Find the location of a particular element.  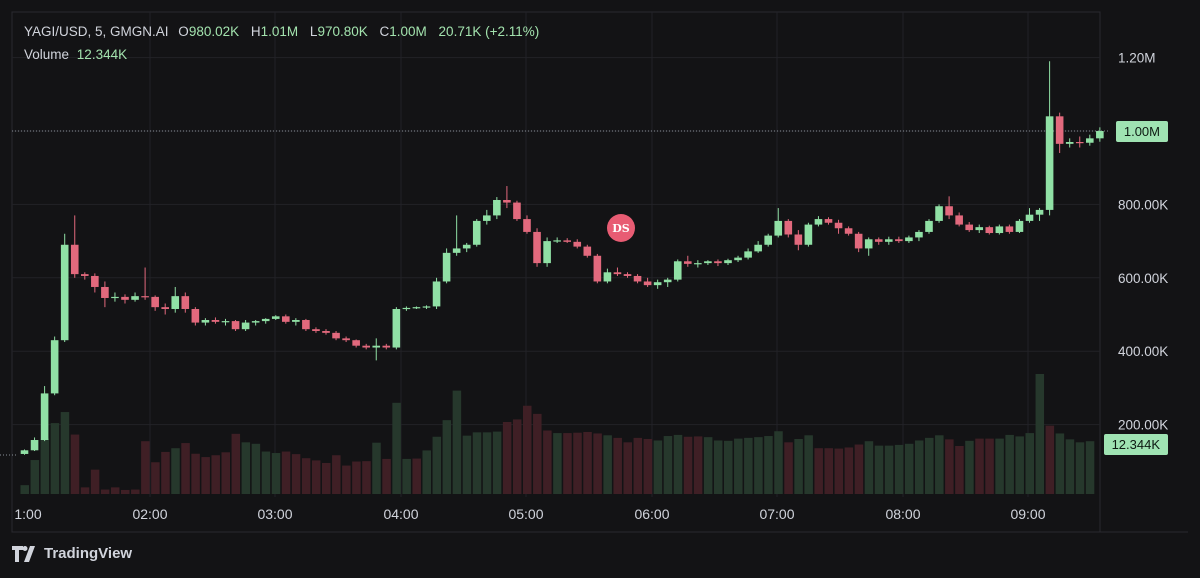

symbol-label: YAGI/USD, 5, GMGN.AI is located at coordinates (96, 31).